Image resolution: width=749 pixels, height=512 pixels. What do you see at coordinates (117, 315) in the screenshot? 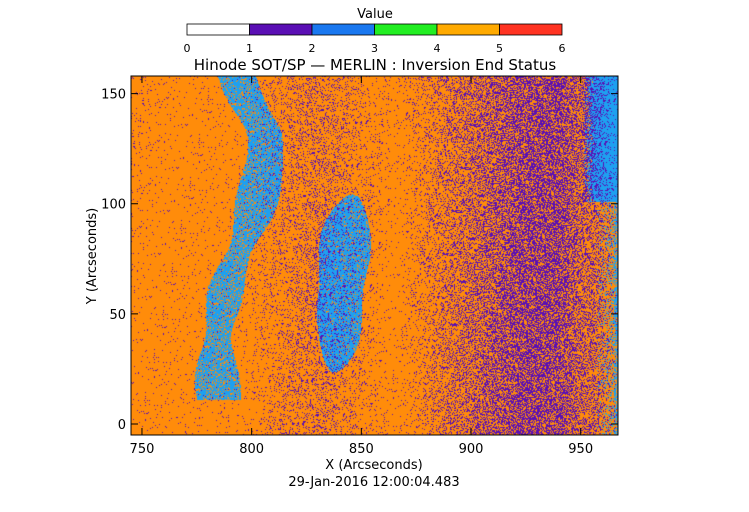
I see `y-tick-label: 50` at bounding box center [117, 315].